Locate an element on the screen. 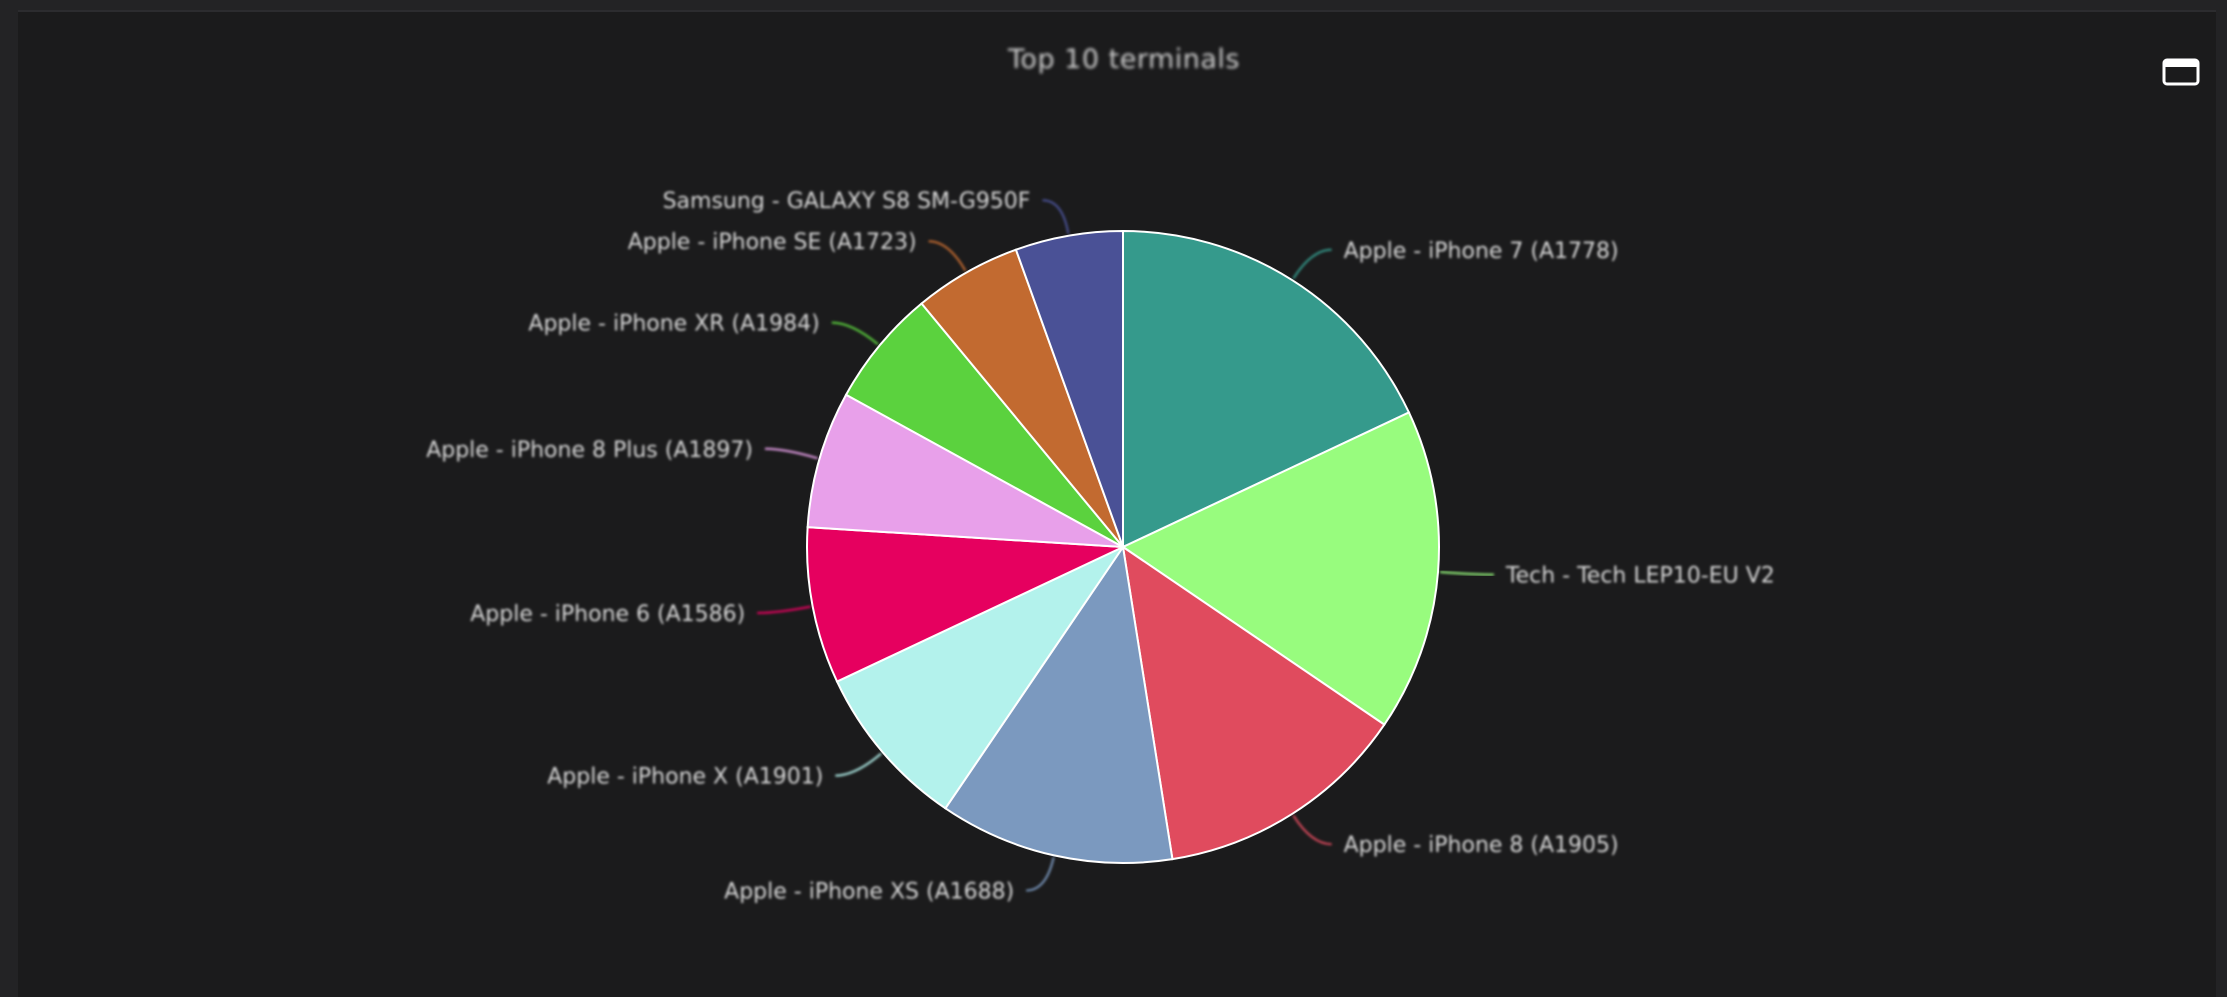 Image resolution: width=2227 pixels, height=997 pixels. slice-label: Tech - Tech LEP10-EU V2 is located at coordinates (1640, 576).